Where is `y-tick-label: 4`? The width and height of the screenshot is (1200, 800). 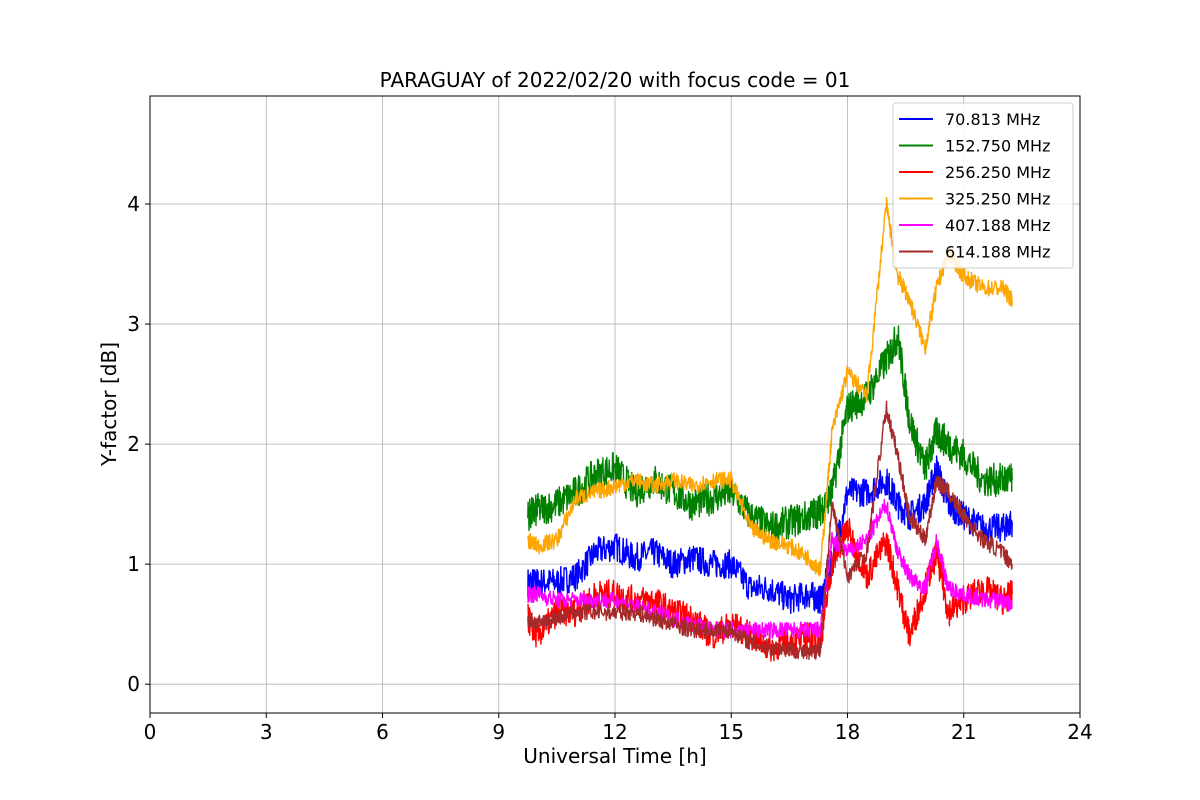 y-tick-label: 4 is located at coordinates (133, 204).